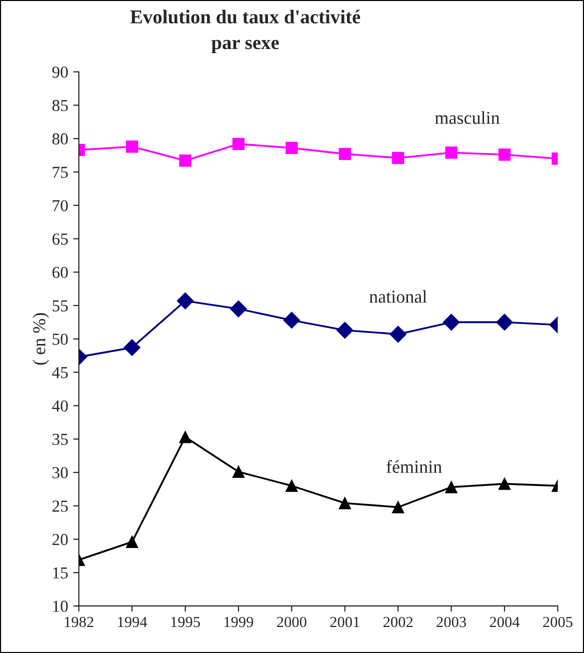 This screenshot has height=653, width=584. Describe the element at coordinates (291, 622) in the screenshot. I see `x-tick-label: 2000` at that location.